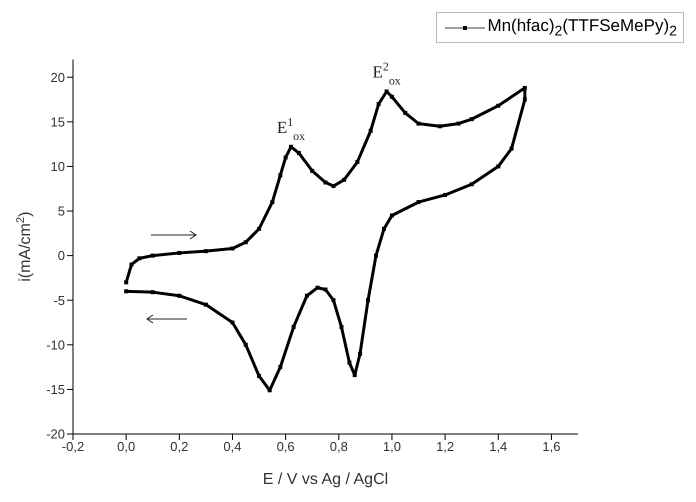  Describe the element at coordinates (59, 300) in the screenshot. I see `y-tick-label: -5` at that location.